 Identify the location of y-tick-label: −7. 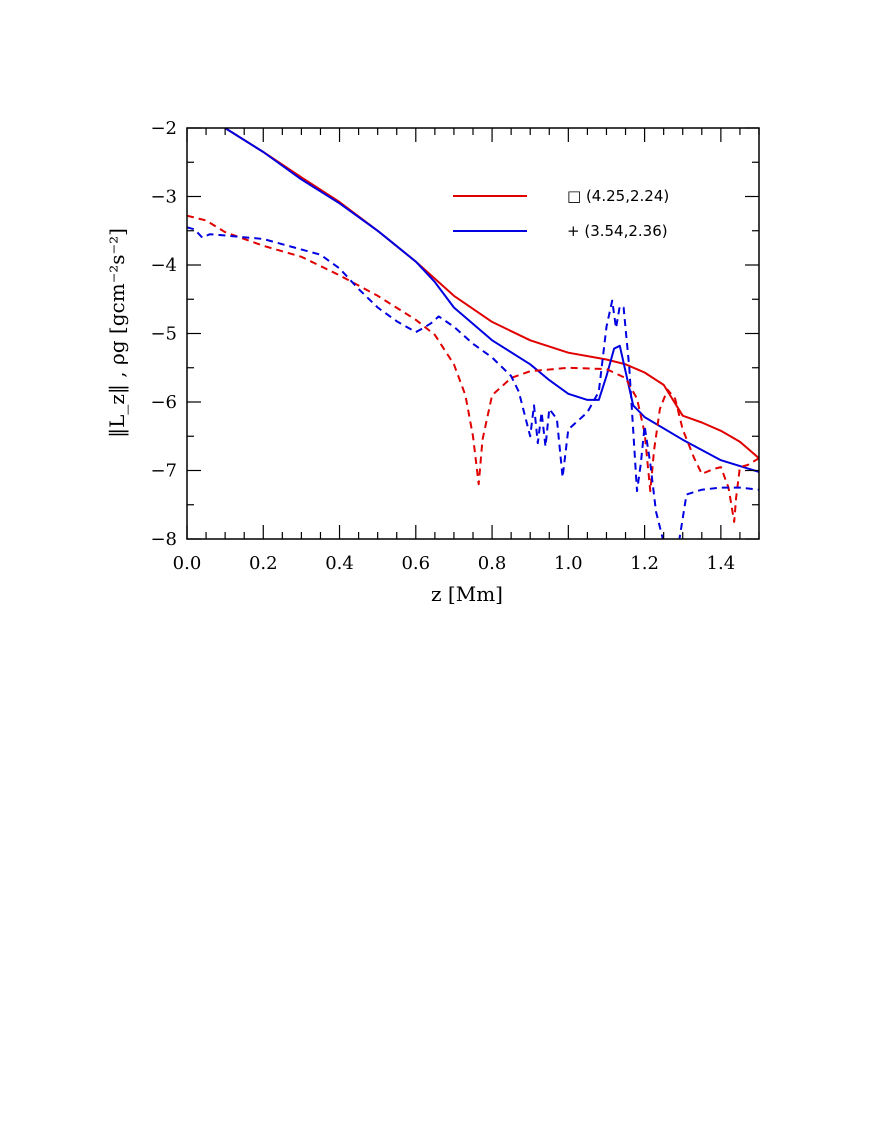
(163, 471).